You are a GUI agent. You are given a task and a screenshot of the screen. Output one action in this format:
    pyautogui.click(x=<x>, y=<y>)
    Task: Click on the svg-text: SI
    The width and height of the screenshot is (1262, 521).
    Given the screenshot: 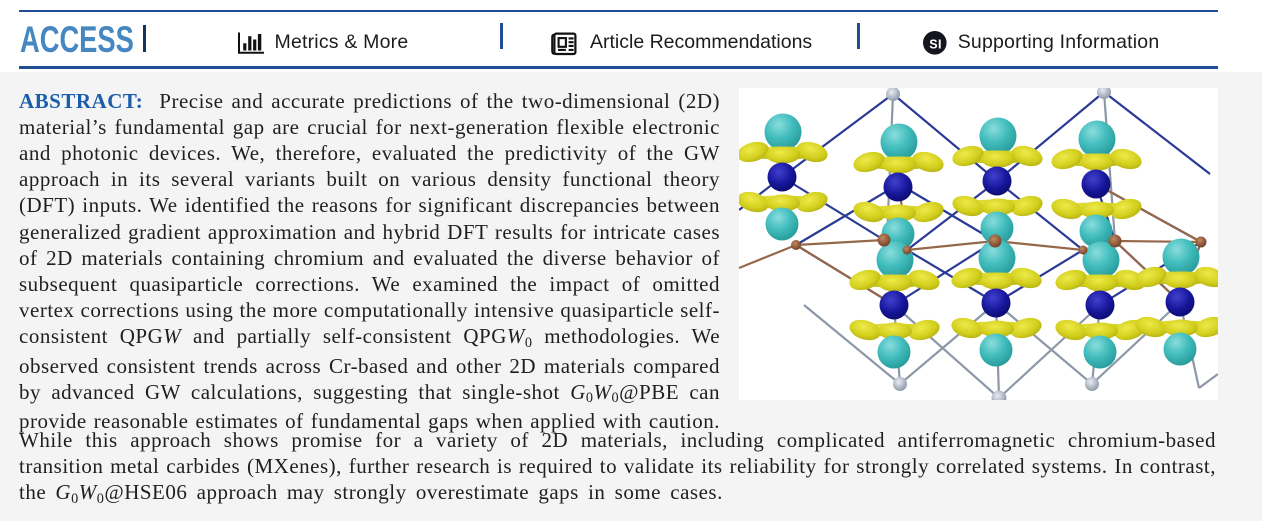 What is the action you would take?
    pyautogui.click(x=935, y=45)
    